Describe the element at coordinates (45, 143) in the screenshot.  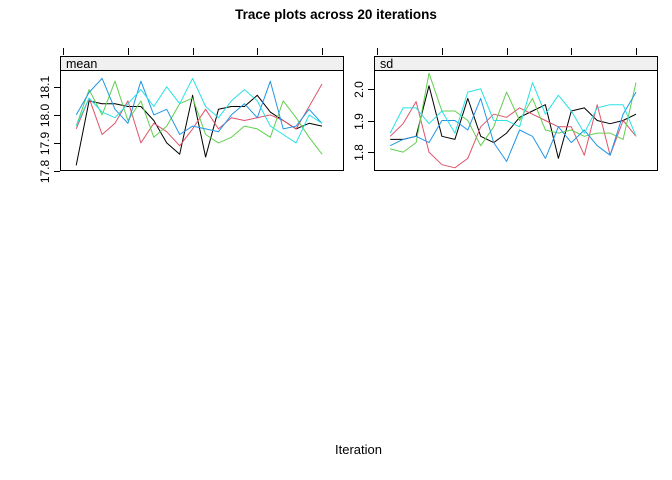
I see `y-tick-label: 17.9` at that location.